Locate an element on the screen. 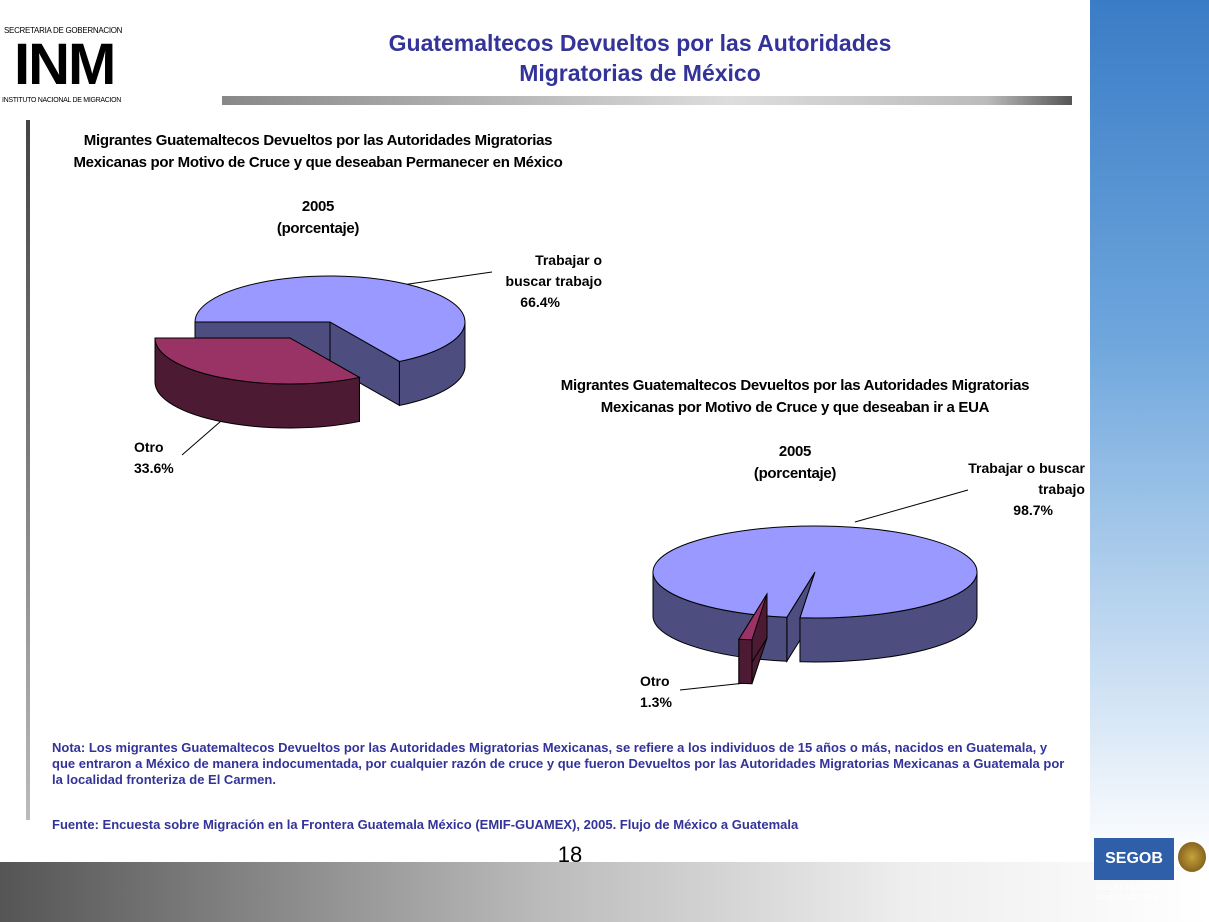 The image size is (1209, 922). page-number: 18 is located at coordinates (570, 854).